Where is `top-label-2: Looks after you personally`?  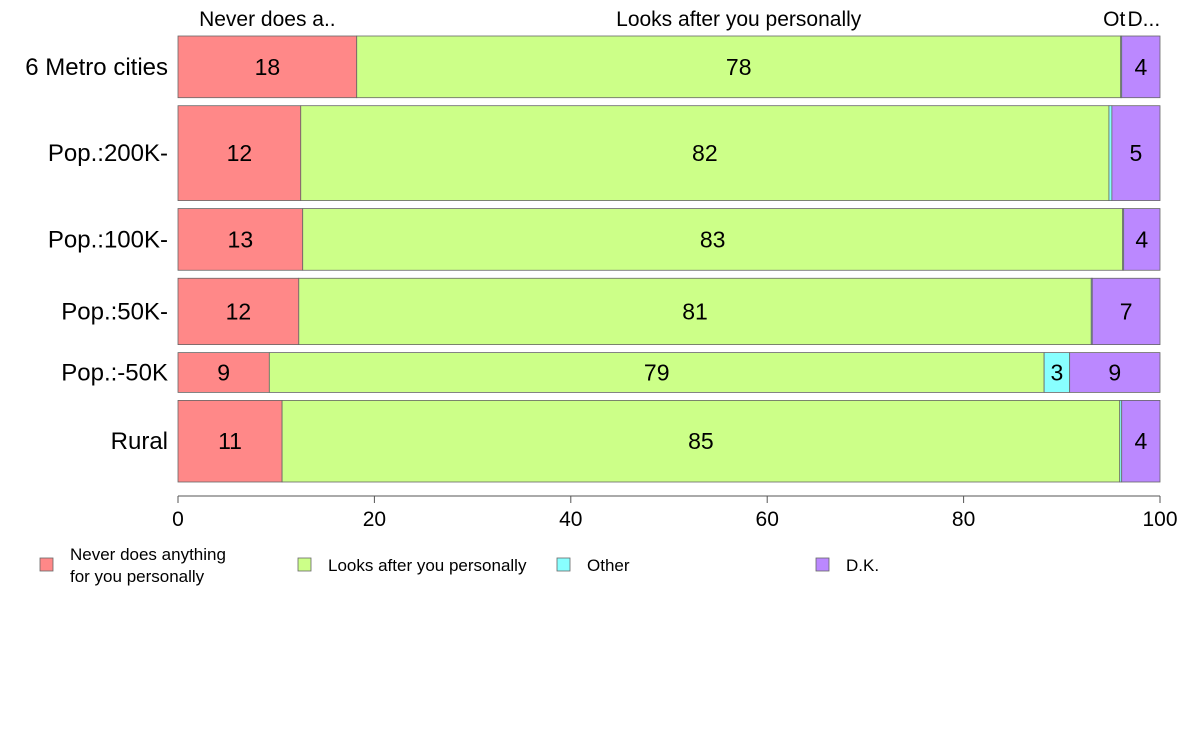
top-label-2: Looks after you personally is located at coordinates (739, 19).